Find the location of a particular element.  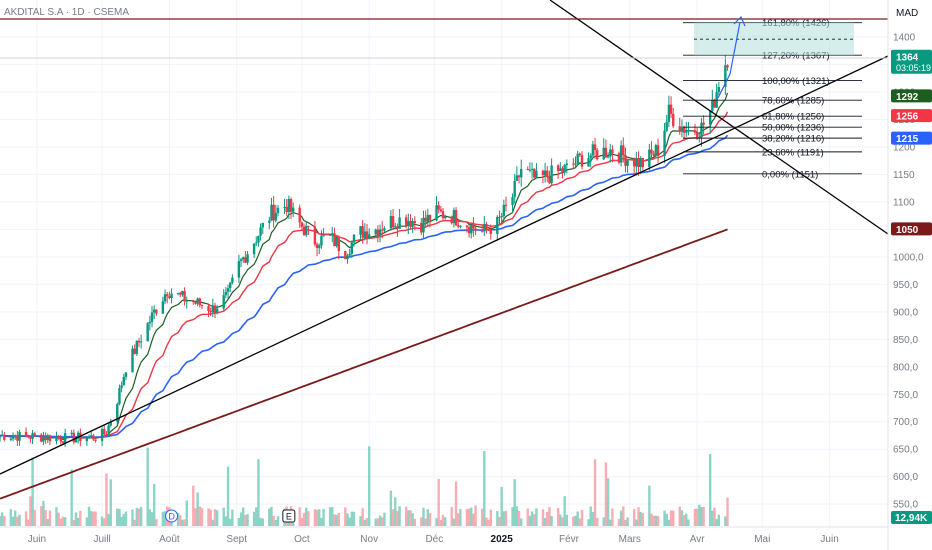

y-tick-label: 600,0 is located at coordinates (905, 477).